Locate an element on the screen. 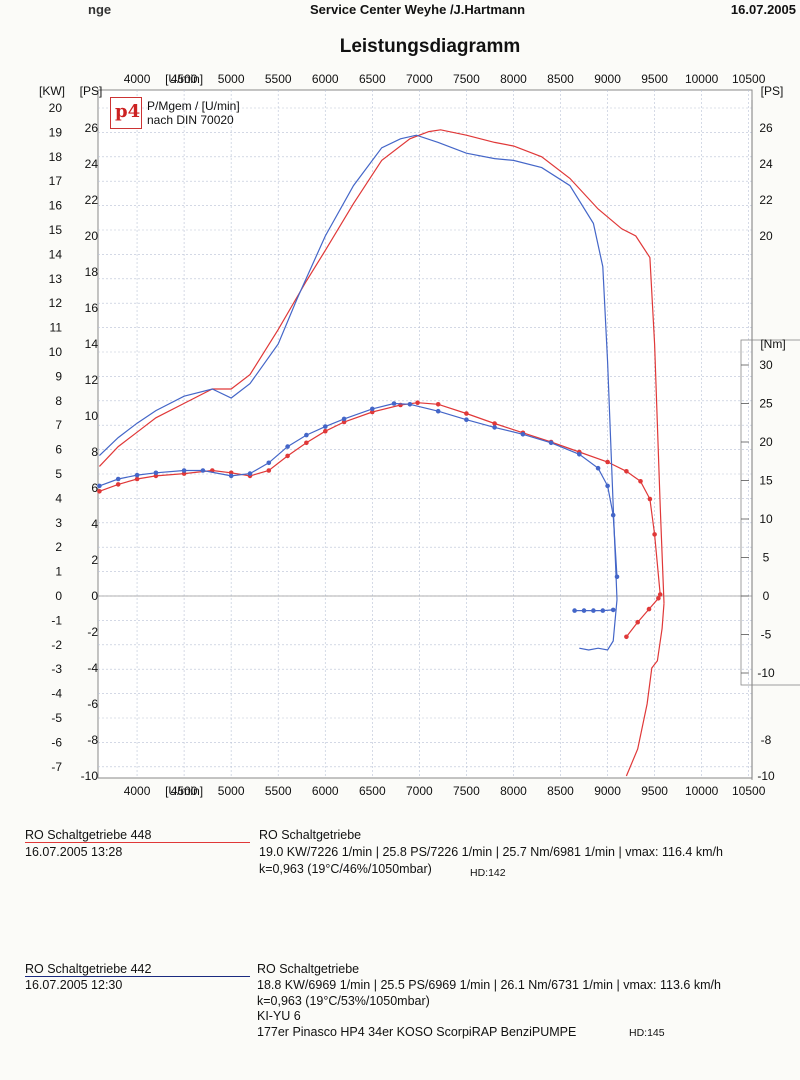  run448-torque-line is located at coordinates (380, 498).